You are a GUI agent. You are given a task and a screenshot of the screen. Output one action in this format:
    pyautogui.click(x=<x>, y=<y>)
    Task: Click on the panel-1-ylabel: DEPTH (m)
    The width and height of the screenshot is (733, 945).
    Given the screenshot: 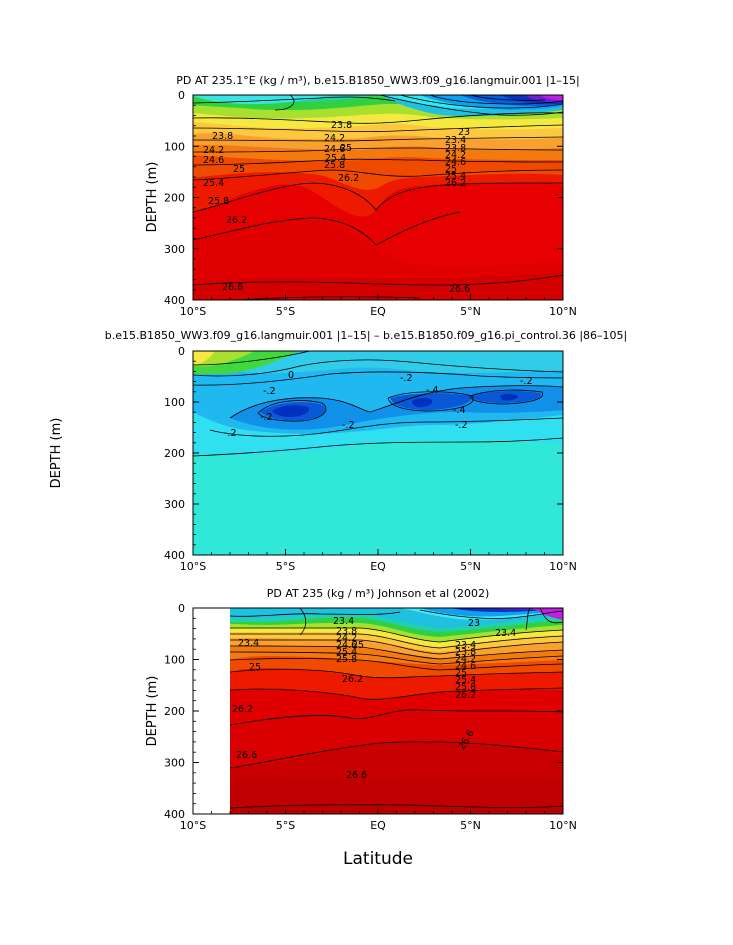 What is the action you would take?
    pyautogui.click(x=152, y=197)
    